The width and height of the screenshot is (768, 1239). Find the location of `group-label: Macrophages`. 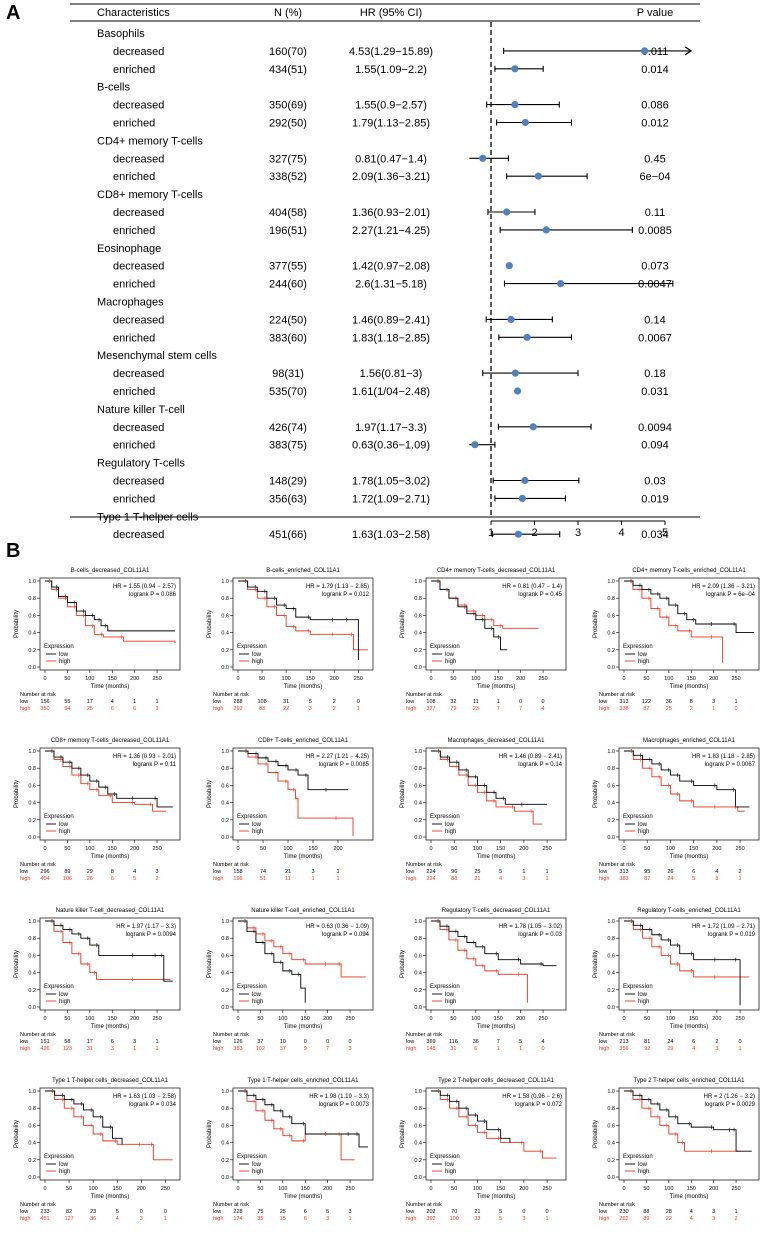

group-label: Macrophages is located at coordinates (130, 303).